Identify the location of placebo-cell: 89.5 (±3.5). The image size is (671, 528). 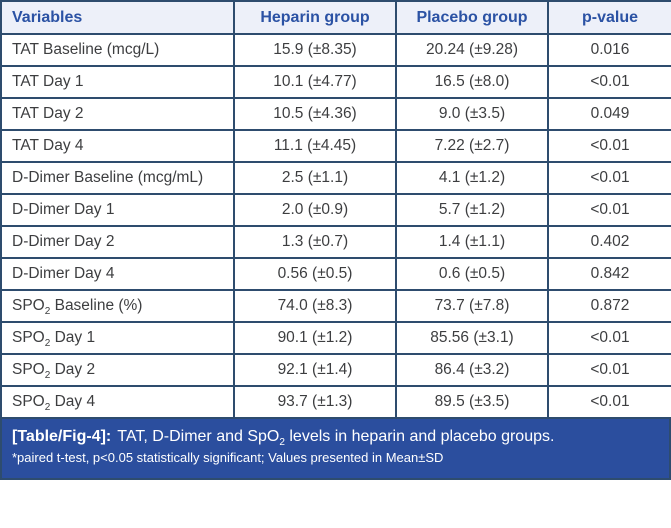
(472, 402).